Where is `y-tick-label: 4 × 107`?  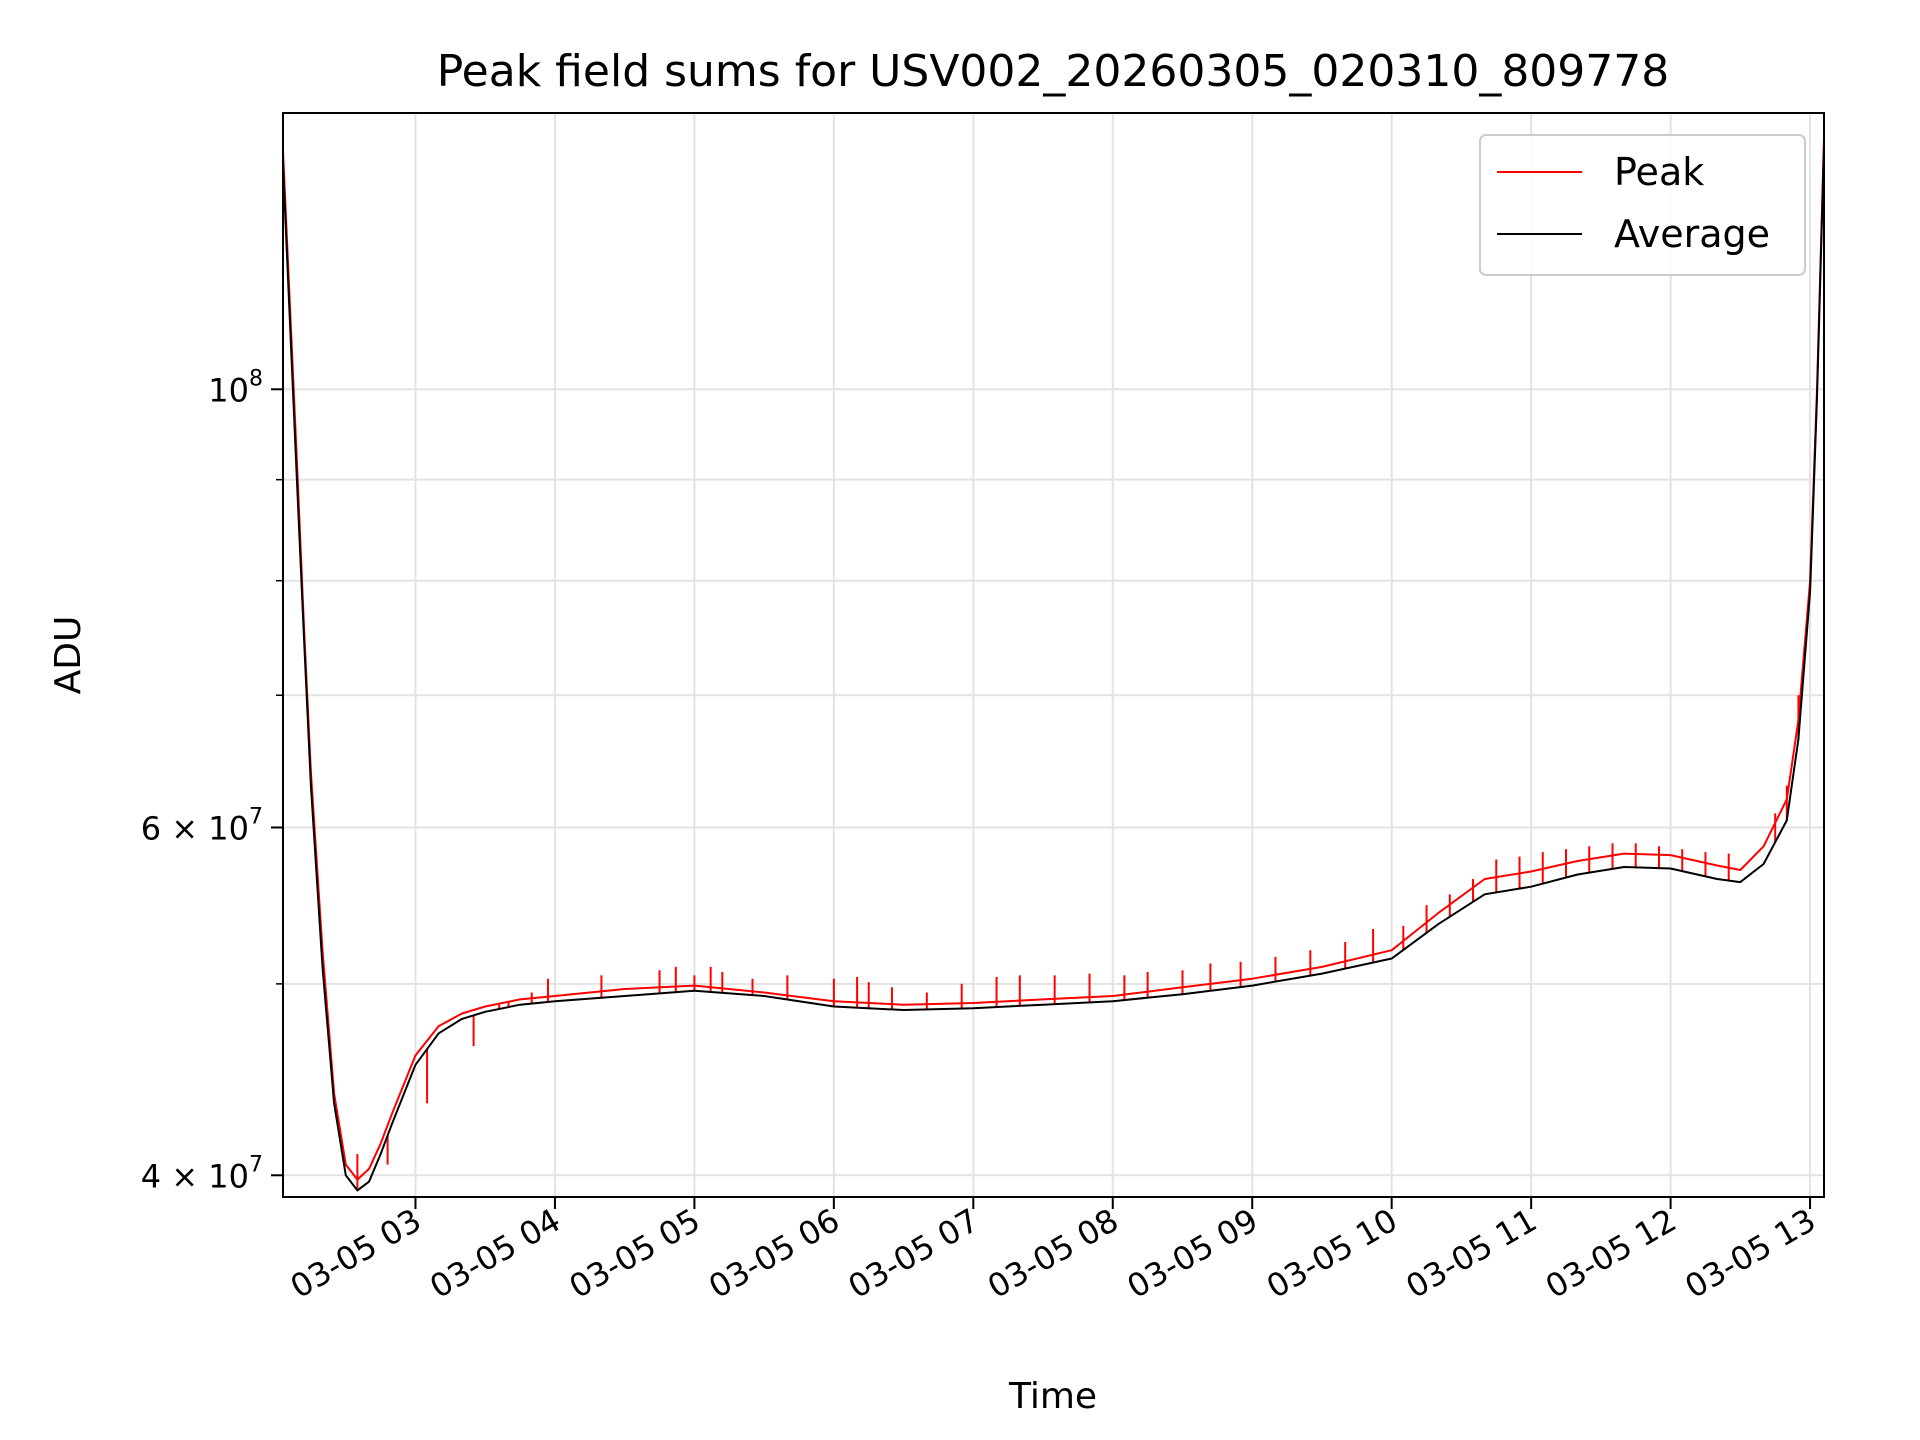
y-tick-label: 4 × 107 is located at coordinates (202, 1173).